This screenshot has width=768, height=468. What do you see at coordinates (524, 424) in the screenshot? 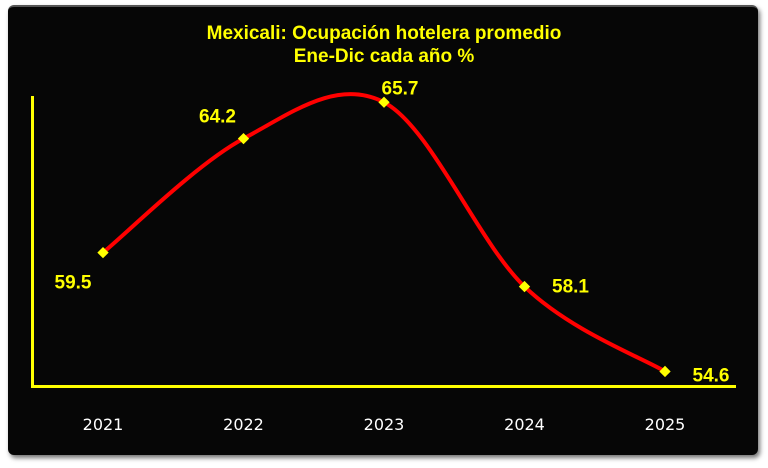
I see `x-tick-label: 2024` at bounding box center [524, 424].